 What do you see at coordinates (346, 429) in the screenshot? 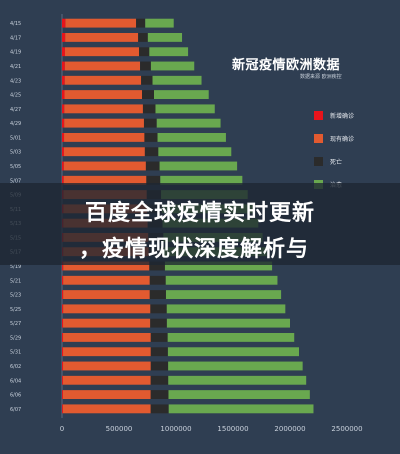
I see `x-tick-label: 2500000` at bounding box center [346, 429].